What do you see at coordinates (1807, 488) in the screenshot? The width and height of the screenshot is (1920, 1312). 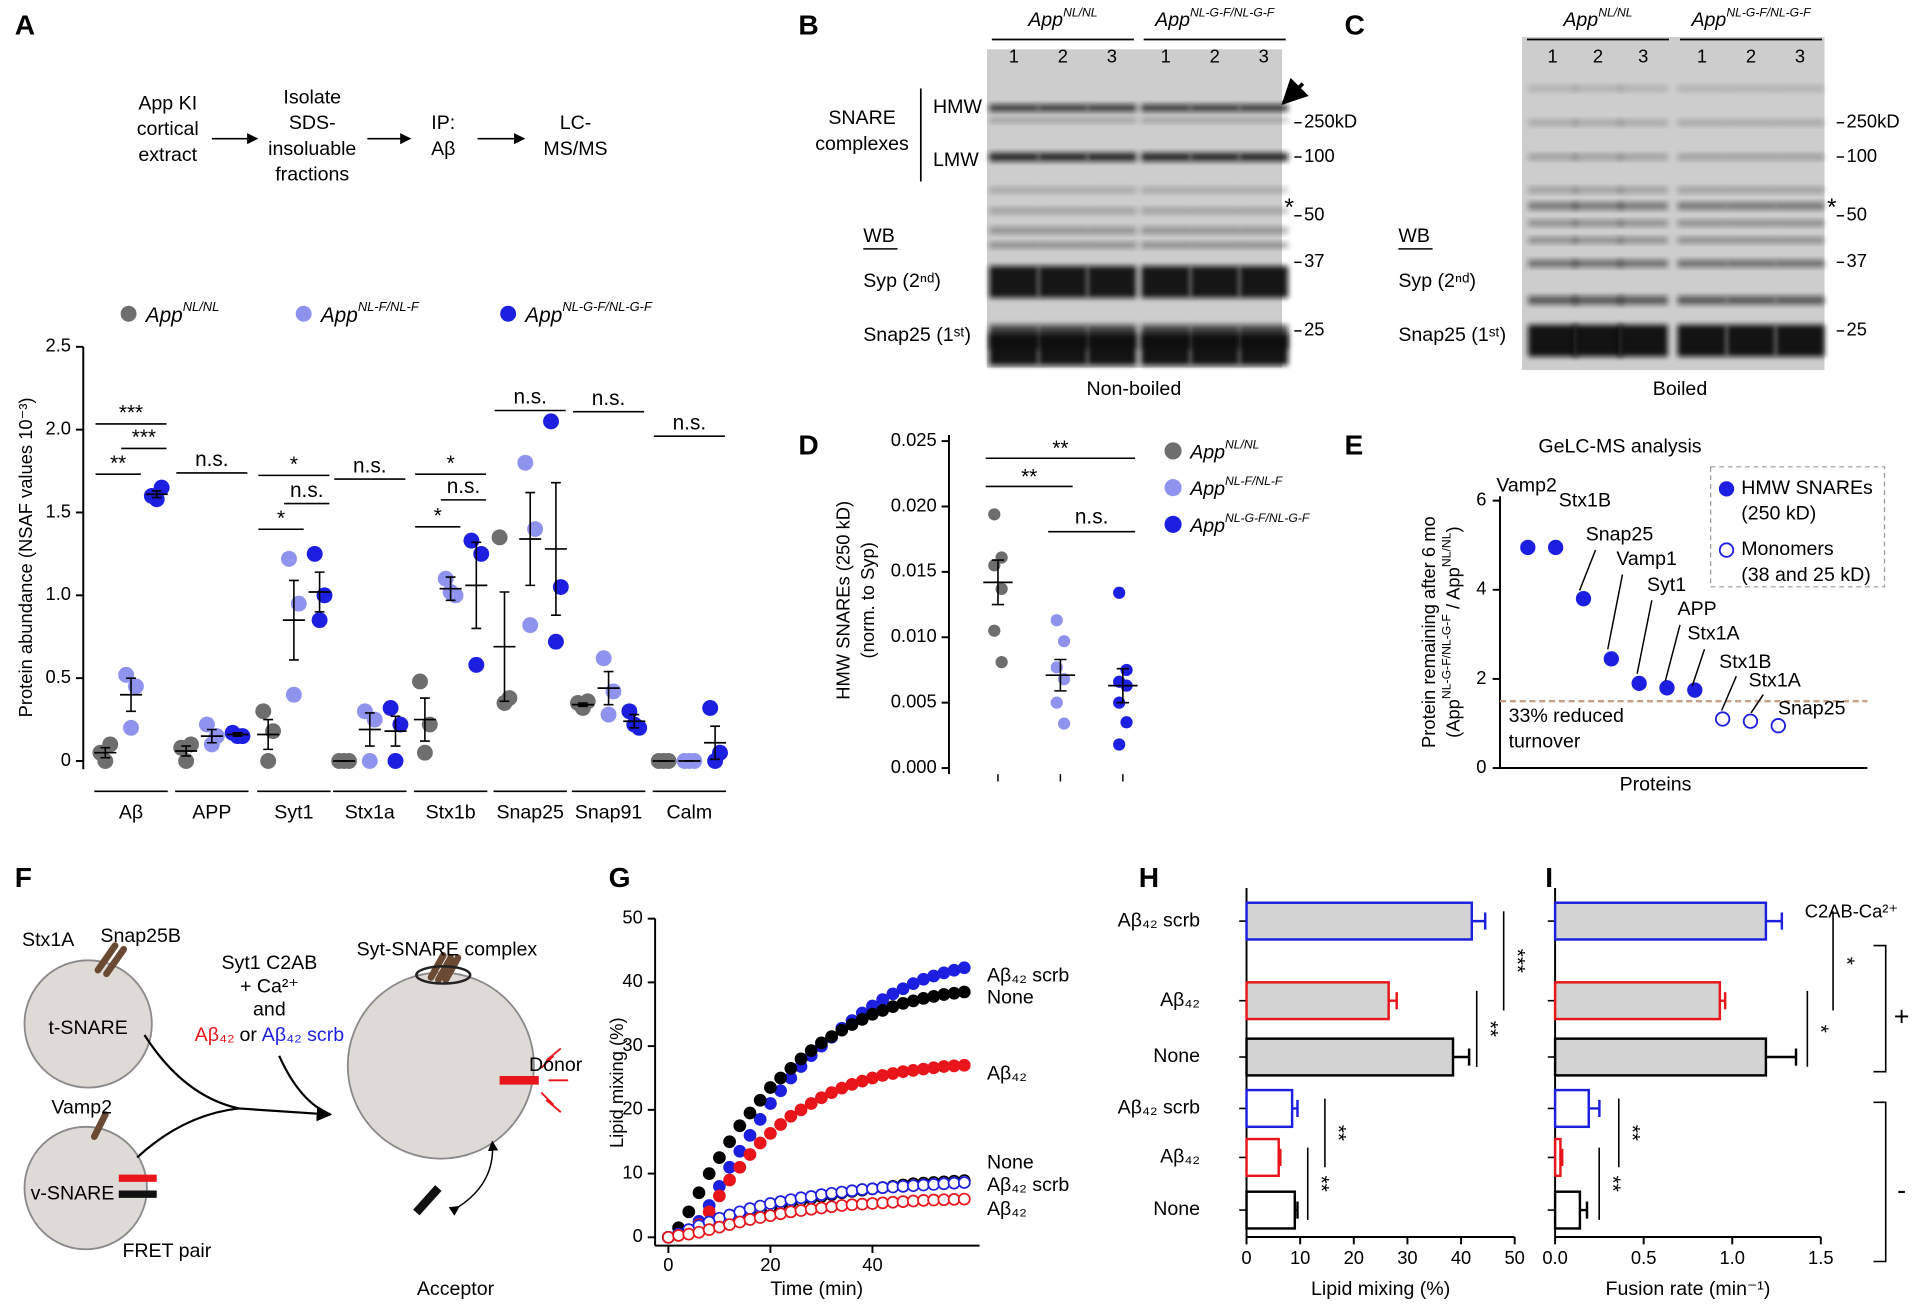 I see `legend-label: HMW SNAREs` at bounding box center [1807, 488].